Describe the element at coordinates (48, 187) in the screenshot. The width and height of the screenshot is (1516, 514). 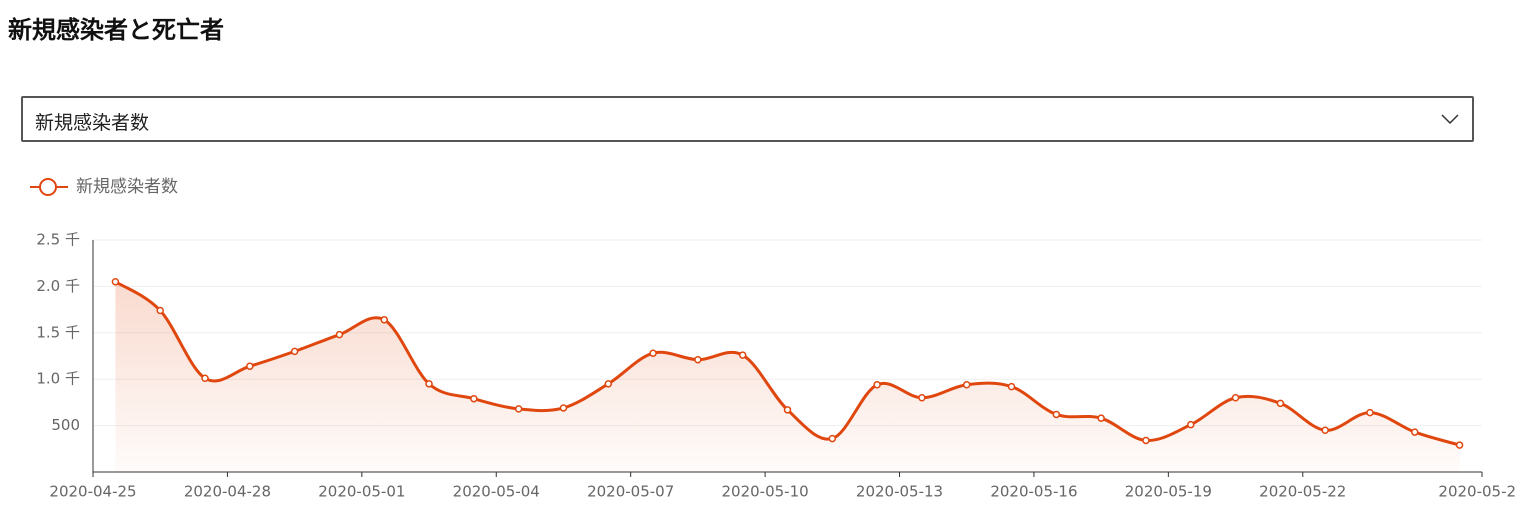
I see `legend-marker` at that location.